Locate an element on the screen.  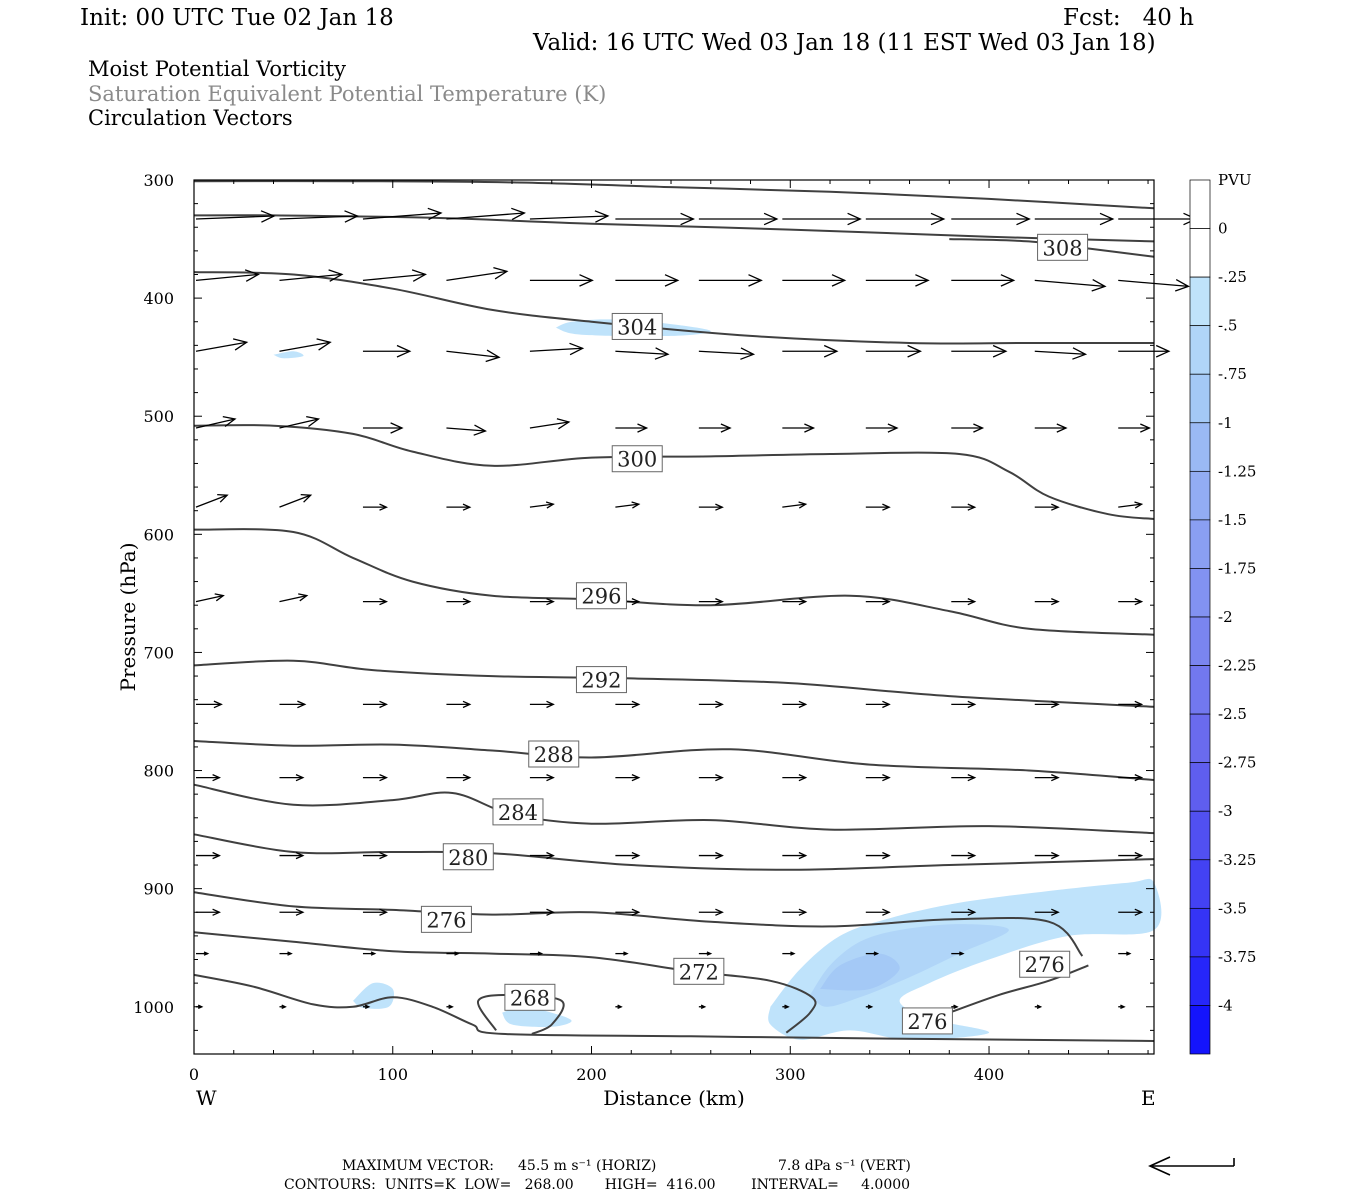
colorbar-label: -1.5 is located at coordinates (1232, 520).